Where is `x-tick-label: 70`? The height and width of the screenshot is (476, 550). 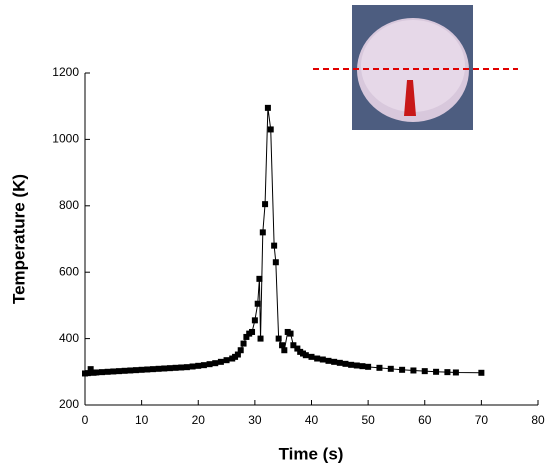 x-tick-label: 70 is located at coordinates (482, 420).